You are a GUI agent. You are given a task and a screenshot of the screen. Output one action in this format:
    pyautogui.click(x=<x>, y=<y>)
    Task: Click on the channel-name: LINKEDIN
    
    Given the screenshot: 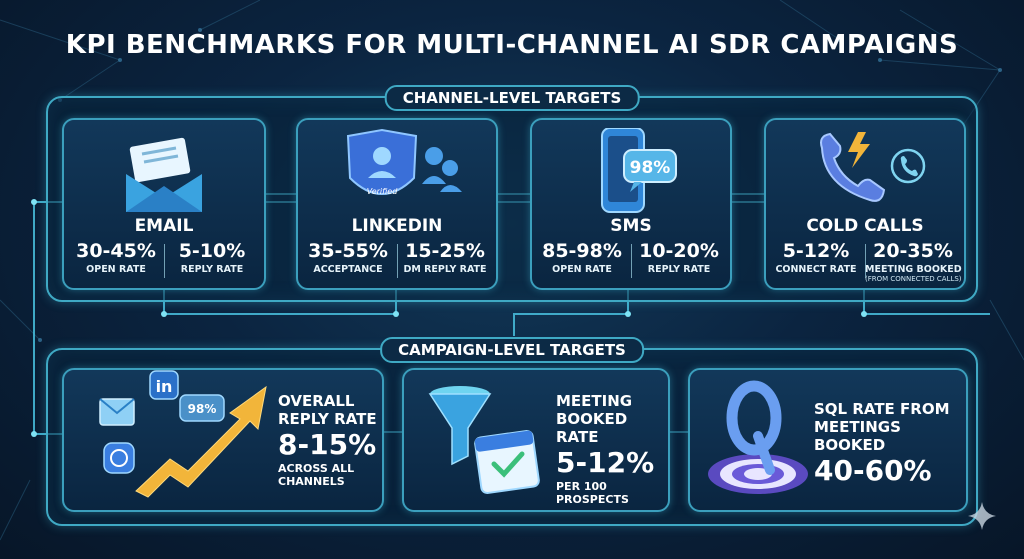 What is the action you would take?
    pyautogui.click(x=397, y=226)
    